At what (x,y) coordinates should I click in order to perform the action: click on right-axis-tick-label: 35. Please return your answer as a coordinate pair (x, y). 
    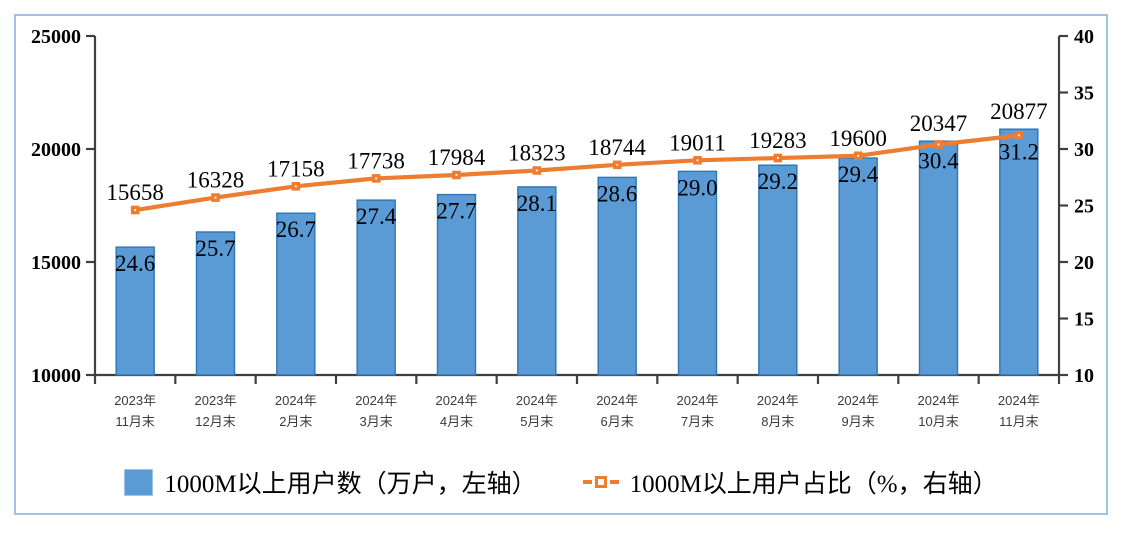
    Looking at the image, I should click on (1084, 94).